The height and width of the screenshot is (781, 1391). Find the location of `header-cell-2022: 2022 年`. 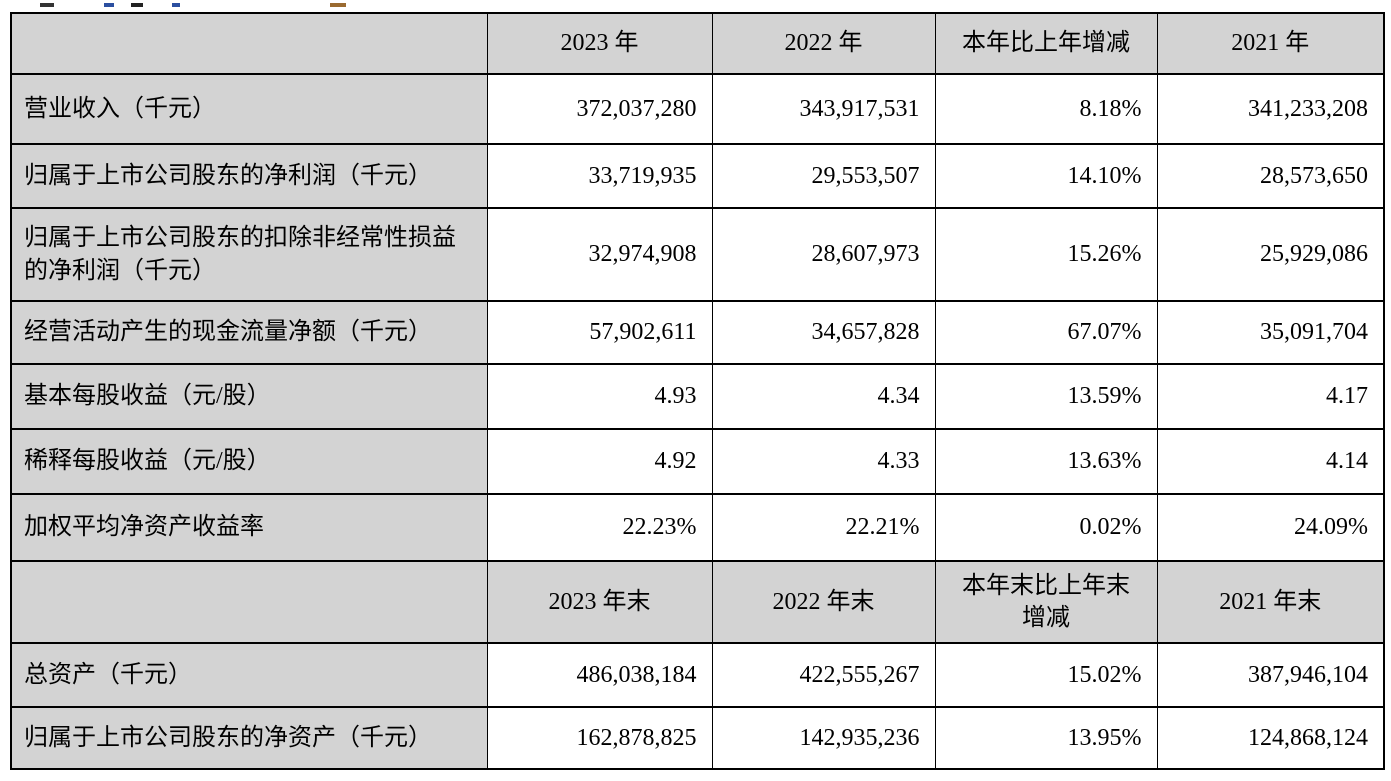

header-cell-2022: 2022 年 is located at coordinates (823, 43).